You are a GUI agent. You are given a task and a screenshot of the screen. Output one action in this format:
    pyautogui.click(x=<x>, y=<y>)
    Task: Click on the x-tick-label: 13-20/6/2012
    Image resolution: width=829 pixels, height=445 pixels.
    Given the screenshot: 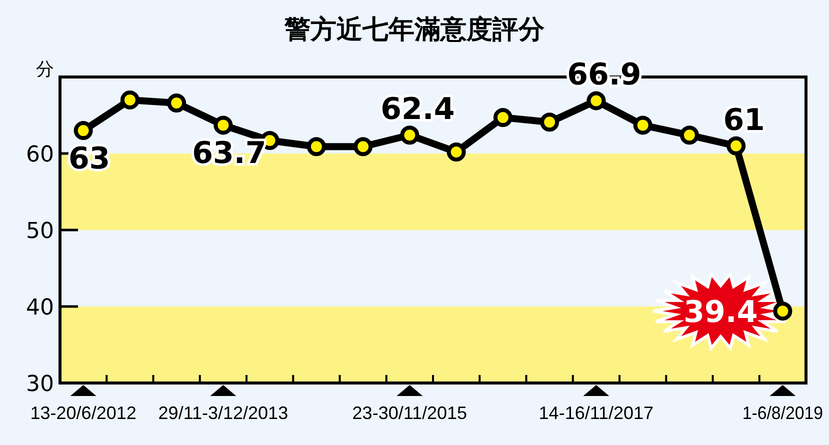 What is the action you would take?
    pyautogui.click(x=83, y=413)
    